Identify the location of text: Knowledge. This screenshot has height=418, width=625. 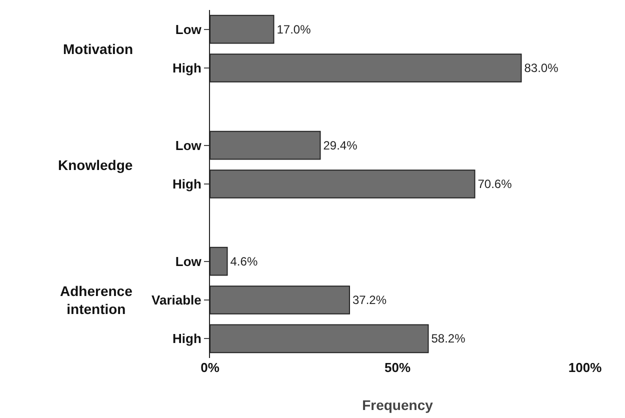
(95, 165).